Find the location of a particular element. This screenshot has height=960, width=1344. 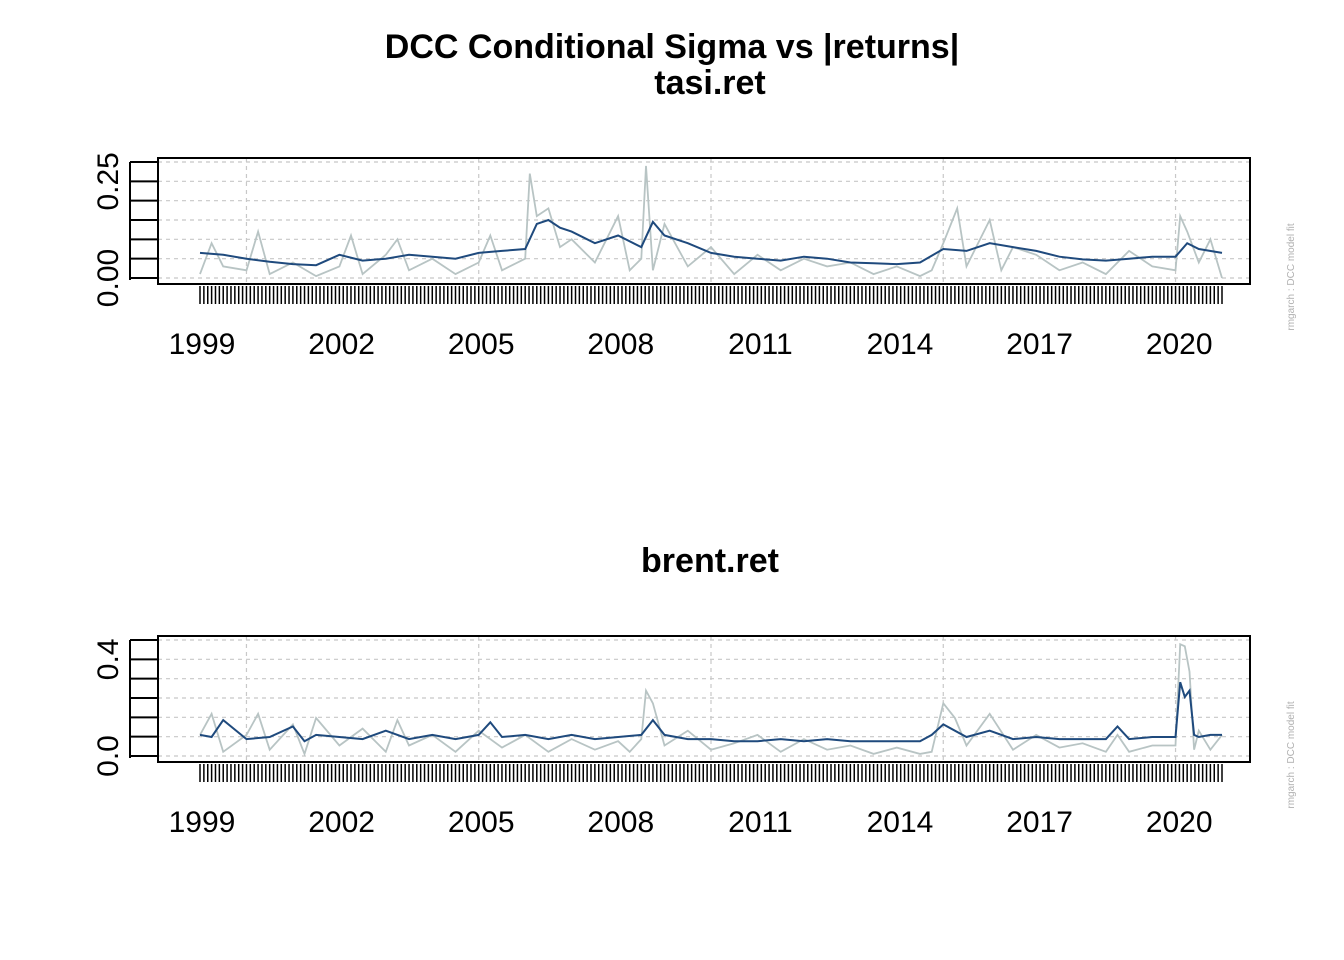

panel-title-brent: brent.ret is located at coordinates (710, 561).